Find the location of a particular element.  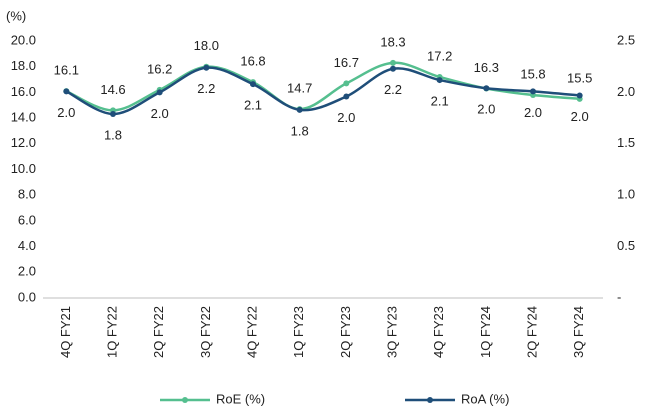

x-tick-label: 4Q FY23 is located at coordinates (438, 332).